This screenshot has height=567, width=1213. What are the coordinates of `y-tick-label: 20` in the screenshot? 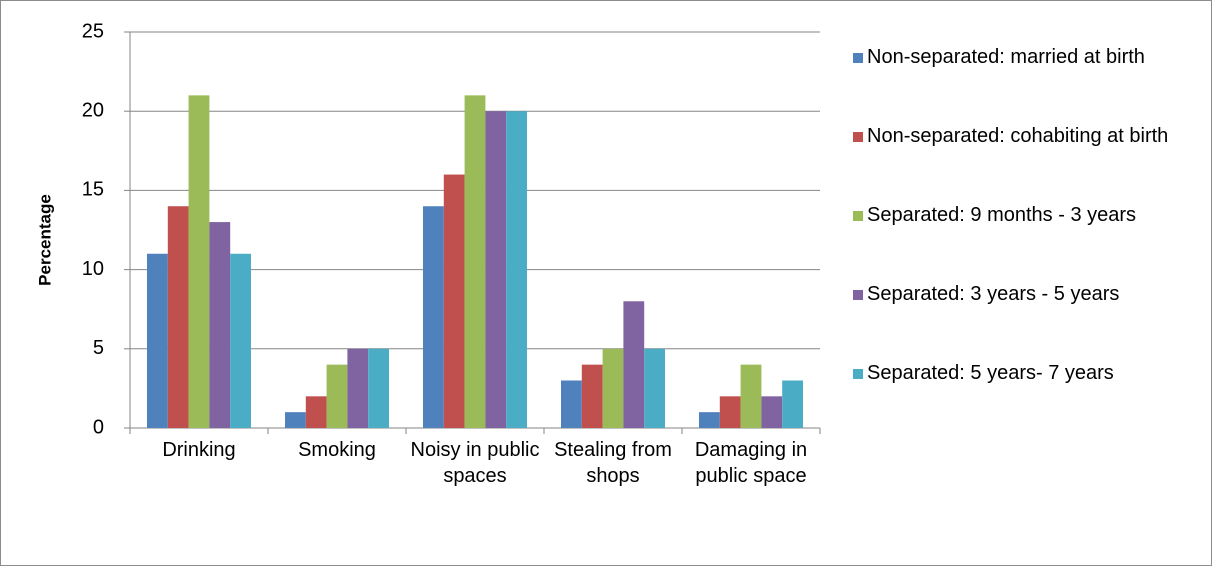 It's located at (93, 110).